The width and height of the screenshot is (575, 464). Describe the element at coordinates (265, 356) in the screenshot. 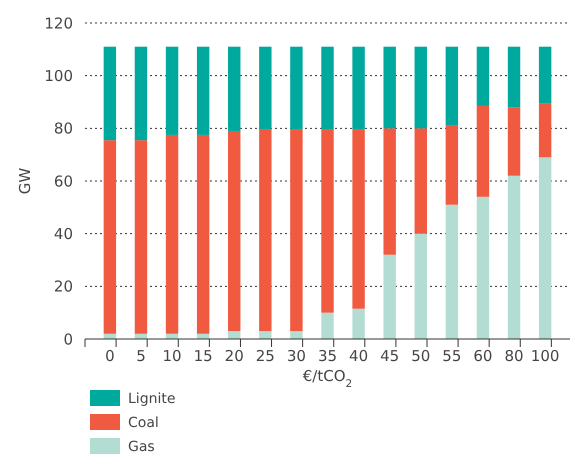

I see `x-tick-label: 25` at that location.